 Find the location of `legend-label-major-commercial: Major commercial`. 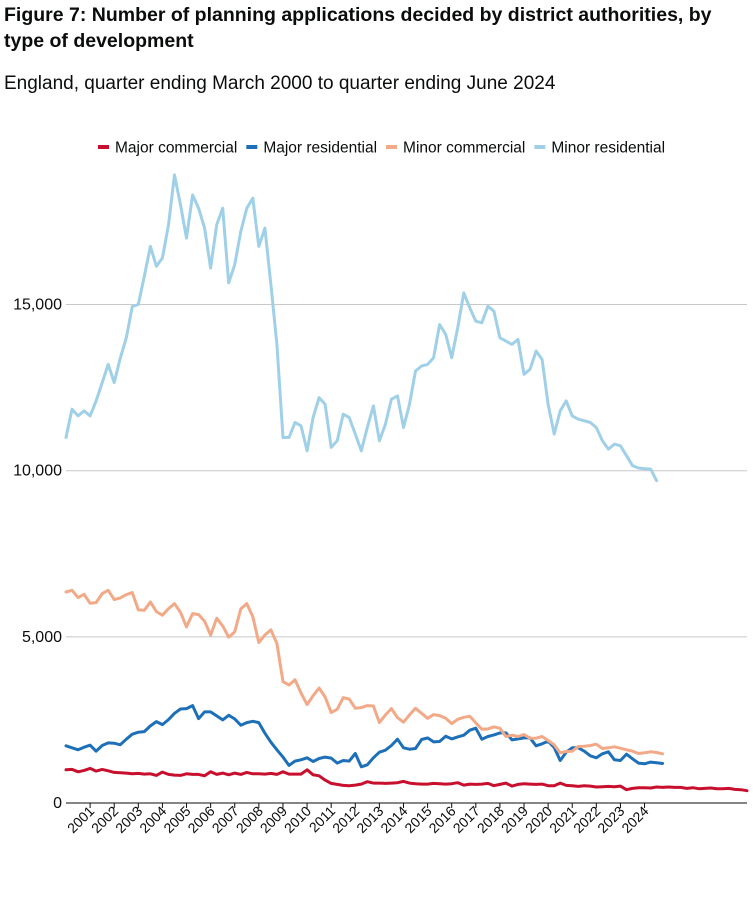

legend-label-major-commercial: Major commercial is located at coordinates (176, 148).